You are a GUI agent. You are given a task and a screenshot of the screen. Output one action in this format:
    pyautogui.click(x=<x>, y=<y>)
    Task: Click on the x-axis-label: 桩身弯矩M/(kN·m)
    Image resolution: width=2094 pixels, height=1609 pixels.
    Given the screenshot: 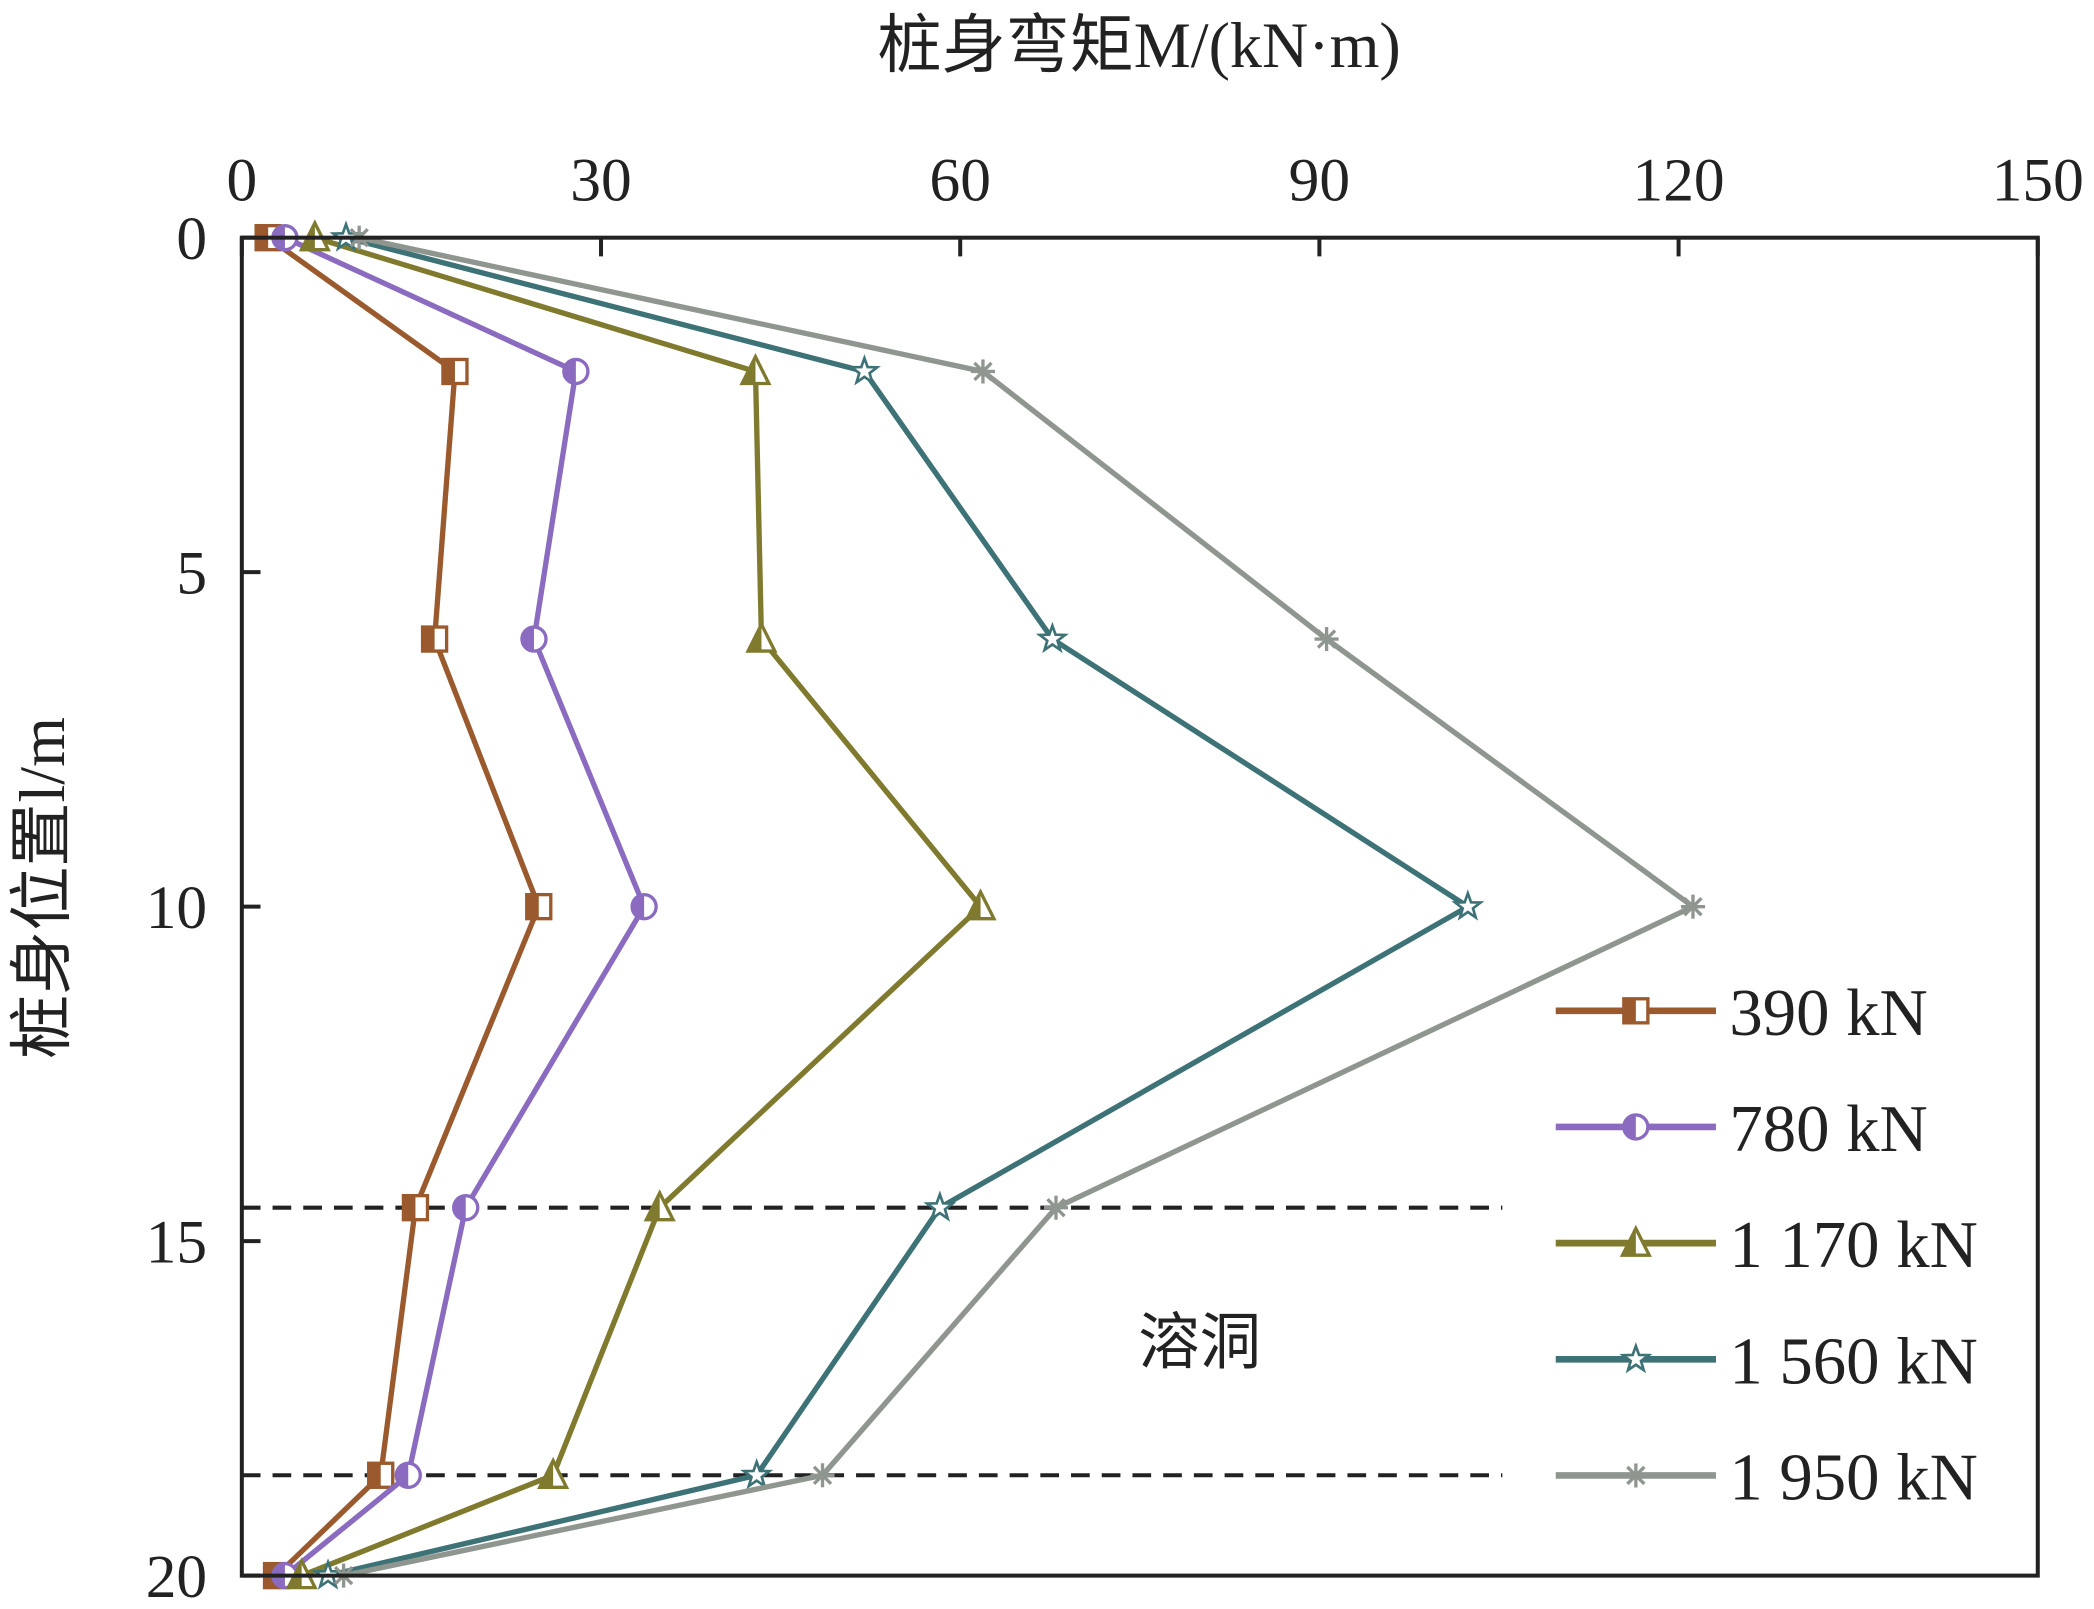 What is the action you would take?
    pyautogui.click(x=1139, y=45)
    